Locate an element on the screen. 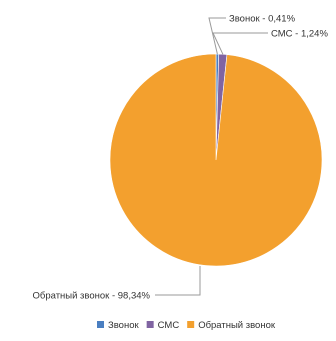 This screenshot has height=341, width=336. callout-label-1: СМС - 1,24% is located at coordinates (299, 34).